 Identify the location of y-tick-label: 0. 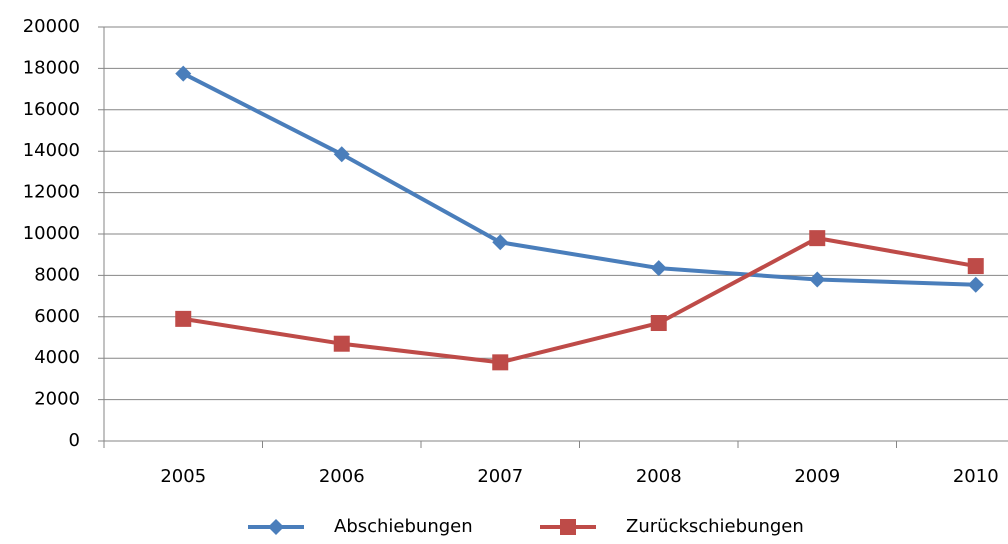
(74, 440).